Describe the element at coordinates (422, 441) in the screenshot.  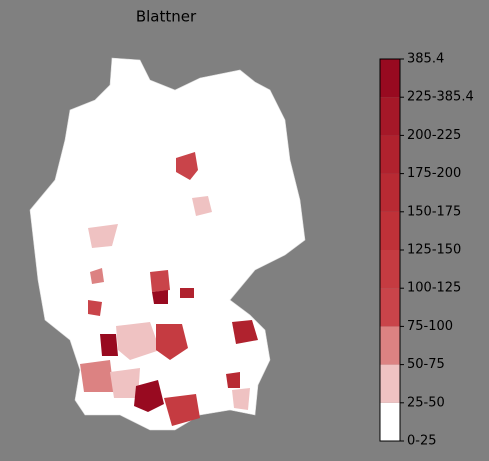
I see `colorbar-label: 0-25` at that location.